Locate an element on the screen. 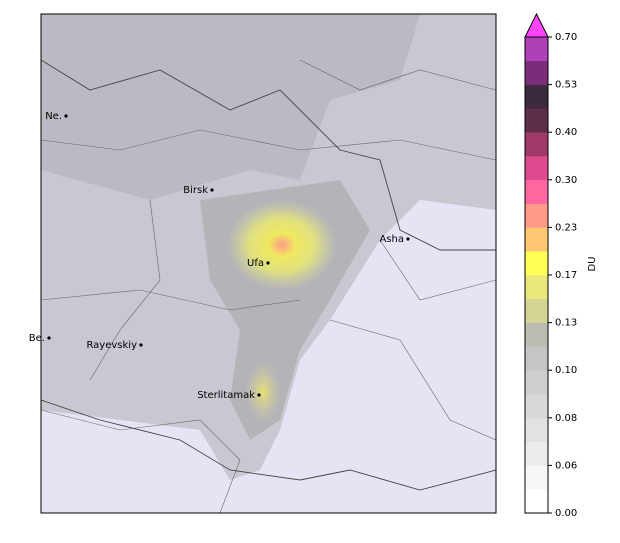  colorbar-tick-label: 0.06 is located at coordinates (566, 465).